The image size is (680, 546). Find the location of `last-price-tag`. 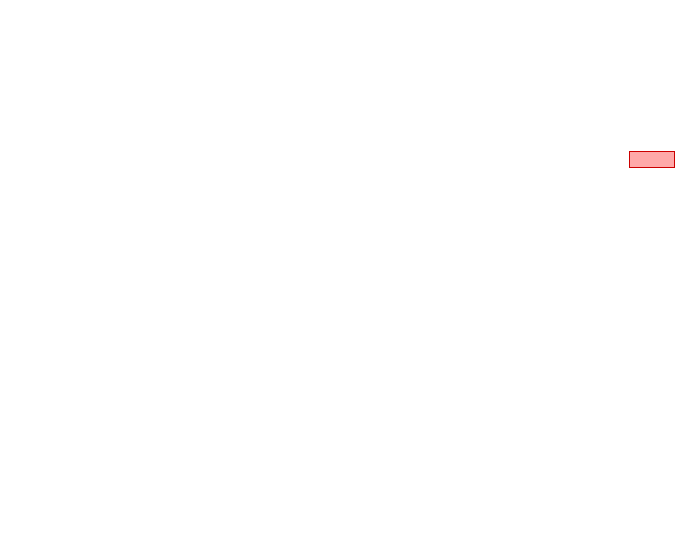

last-price-tag is located at coordinates (652, 159).